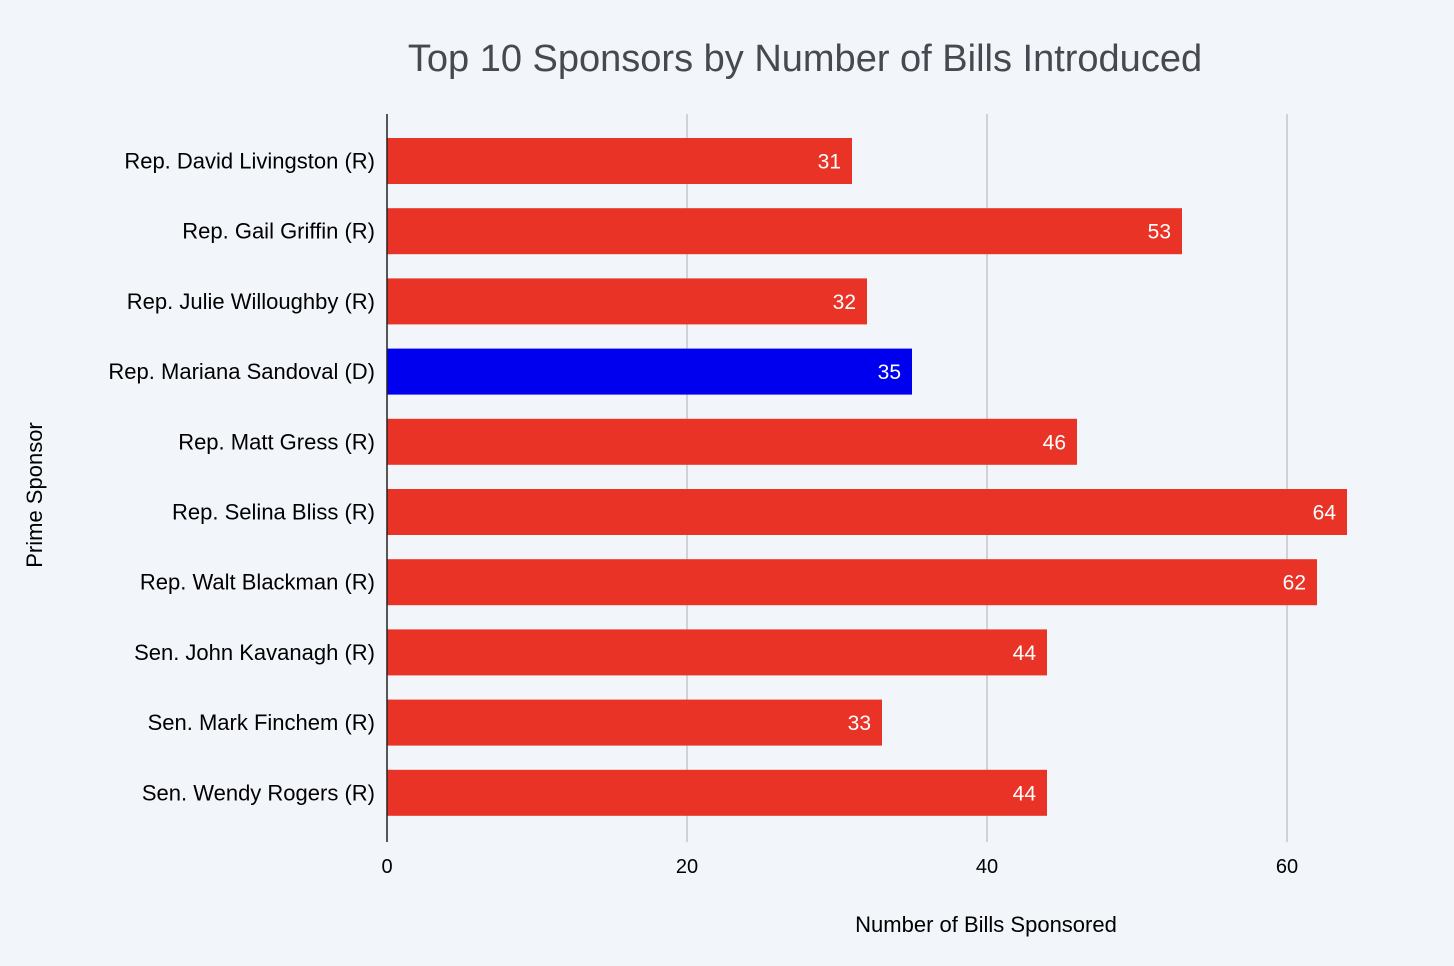 This screenshot has width=1454, height=966. What do you see at coordinates (1294, 583) in the screenshot?
I see `bar-value-label: 62` at bounding box center [1294, 583].